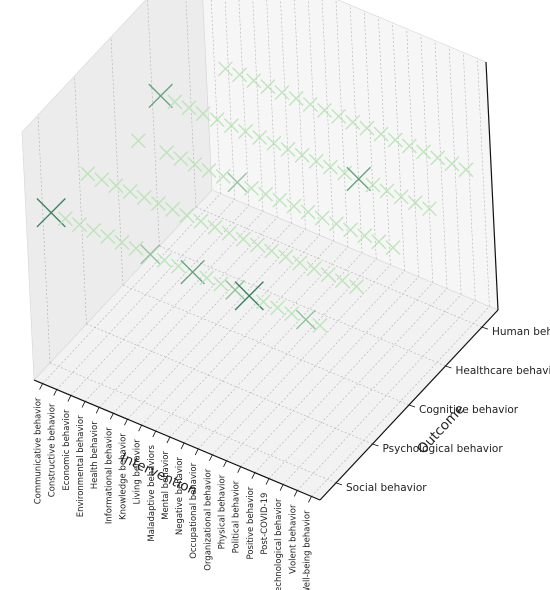 This screenshot has height=590, width=550. Describe the element at coordinates (279, 544) in the screenshot. I see `x-tick-label: Technological behavior` at that location.